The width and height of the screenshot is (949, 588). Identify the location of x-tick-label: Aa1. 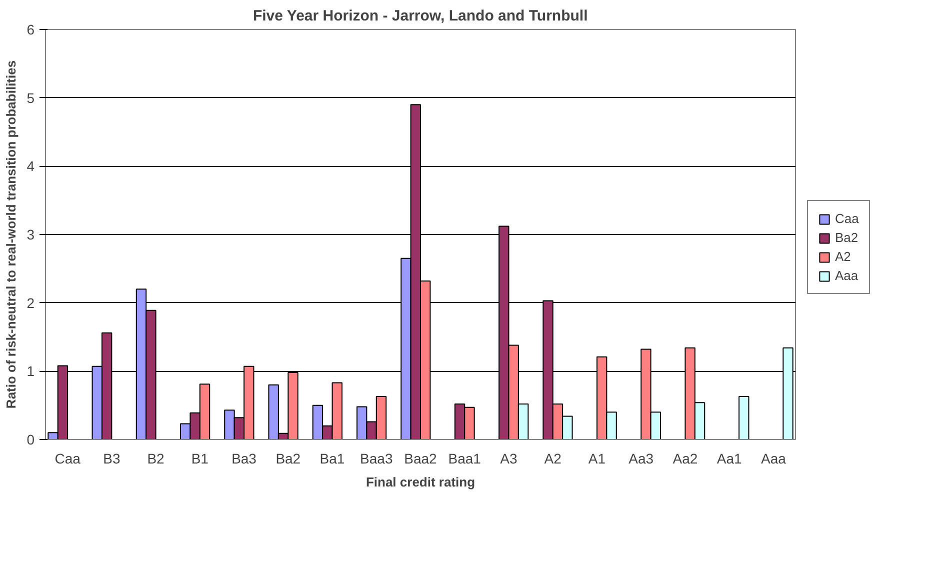
(729, 458).